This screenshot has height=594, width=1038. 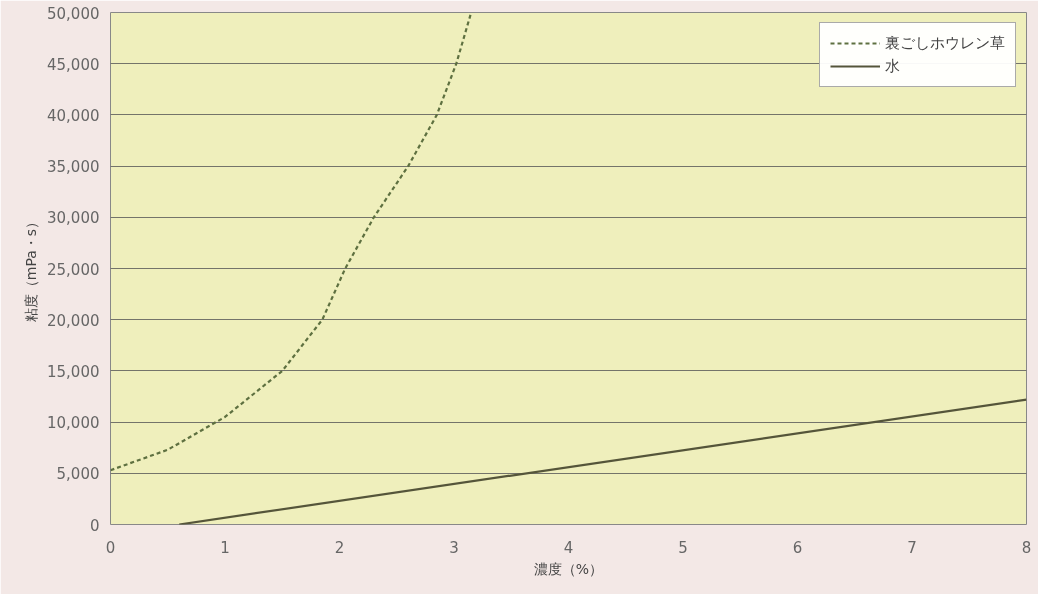 What do you see at coordinates (797, 547) in the screenshot?
I see `x-tick-label: 6` at bounding box center [797, 547].